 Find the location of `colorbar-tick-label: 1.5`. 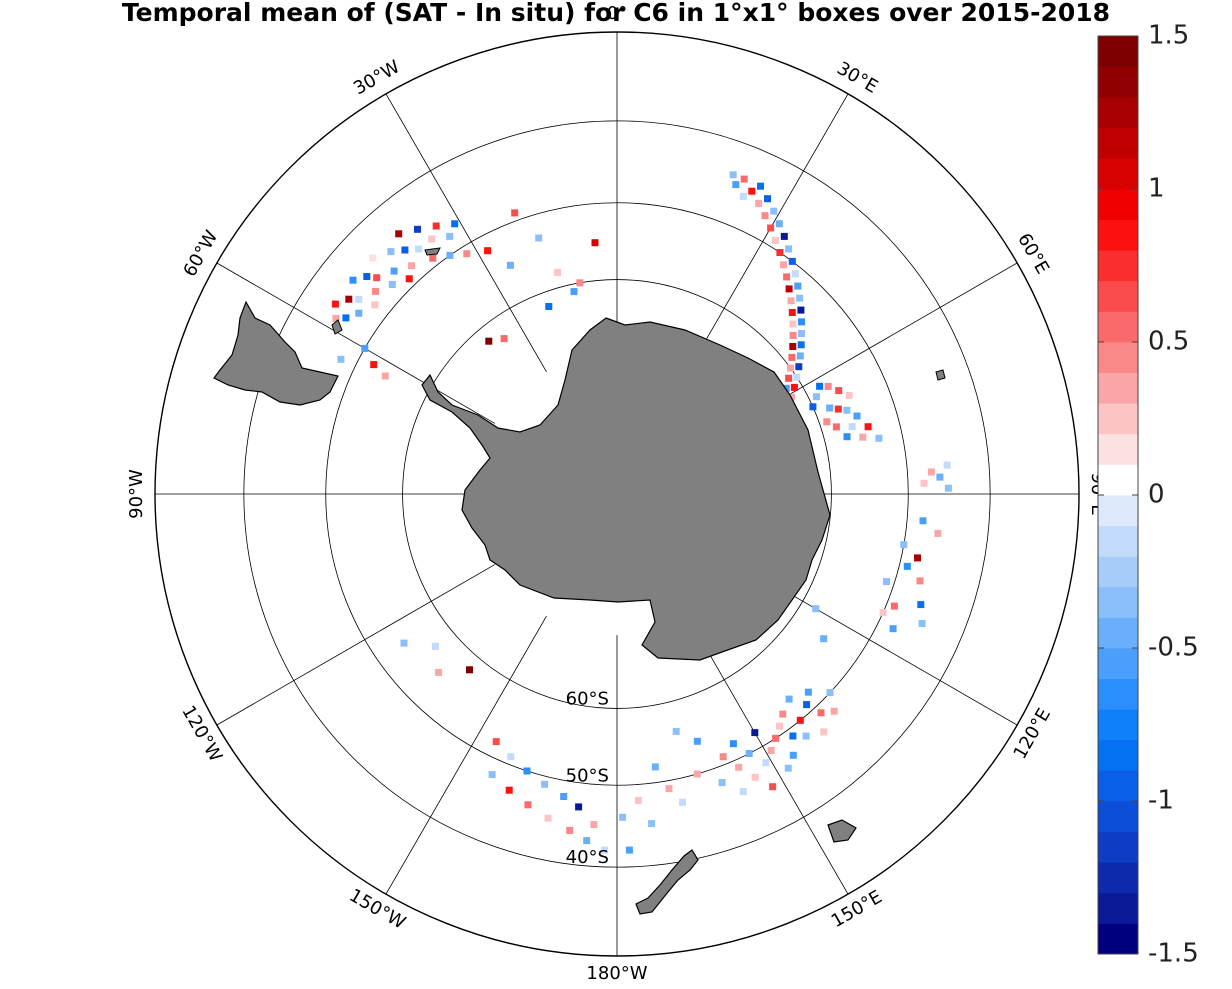

colorbar-tick-label: 1.5 is located at coordinates (1168, 36).